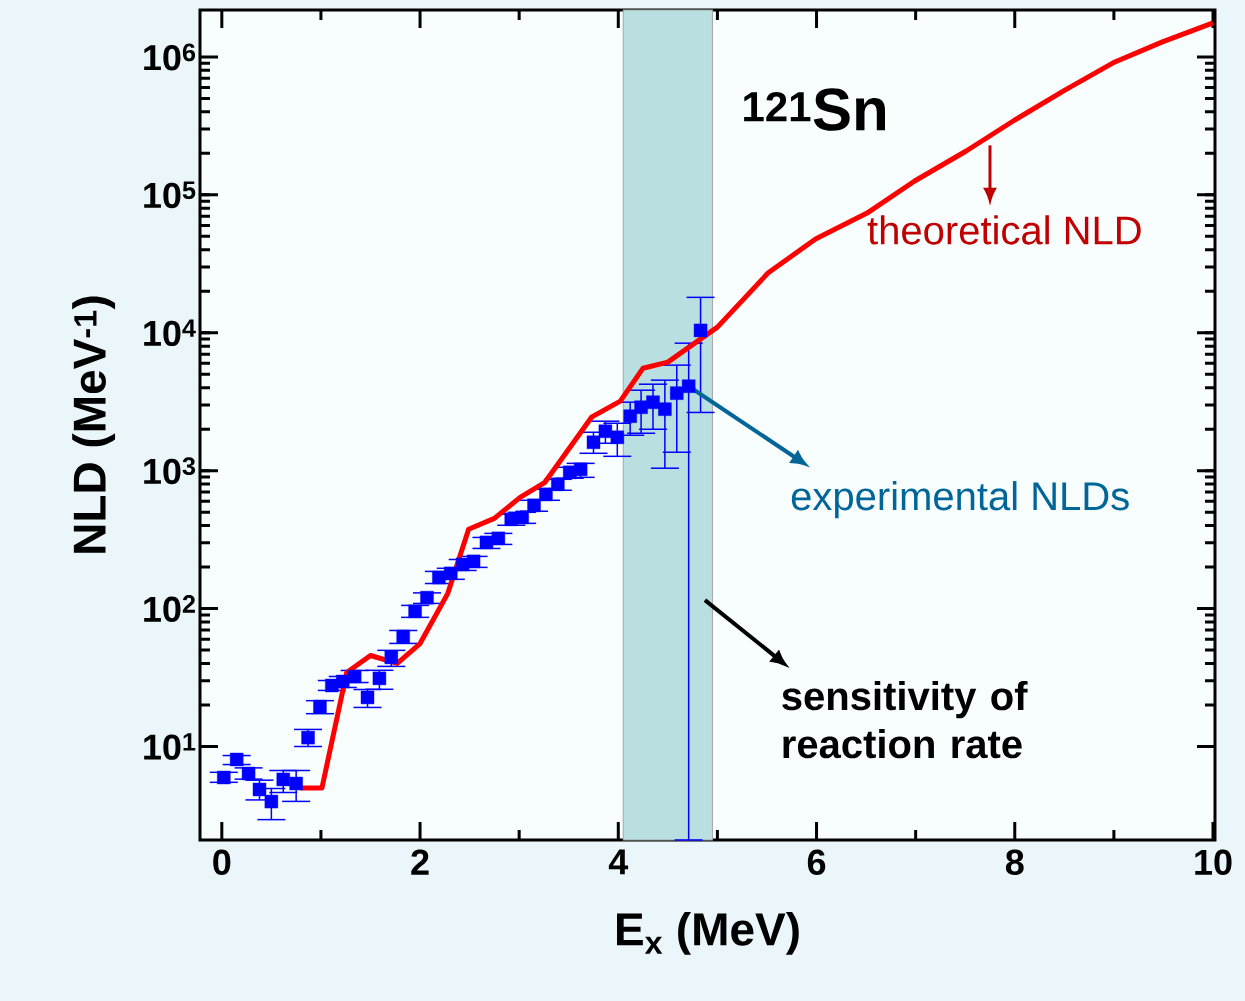 The height and width of the screenshot is (1001, 1245). I want to click on y-tick-label: 10$^{5}$, so click(170, 195).